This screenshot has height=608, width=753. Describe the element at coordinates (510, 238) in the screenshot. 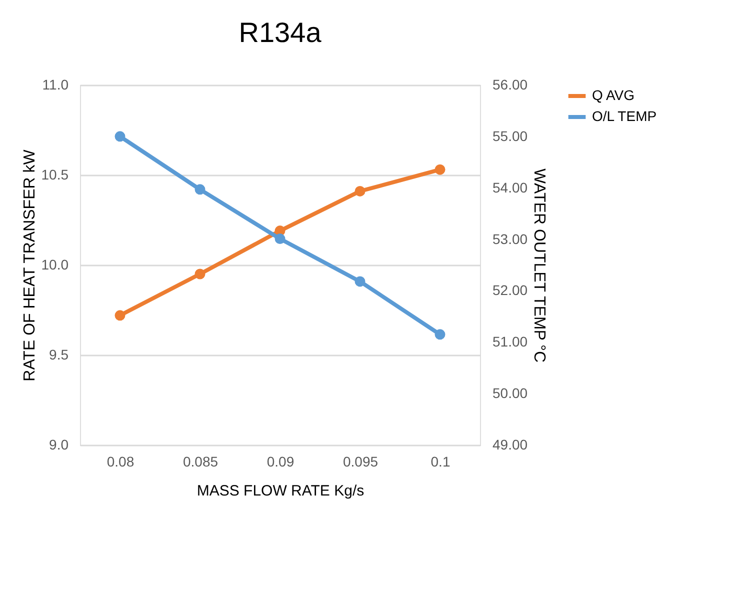

I see `y2-tick-label: 53.00` at that location.